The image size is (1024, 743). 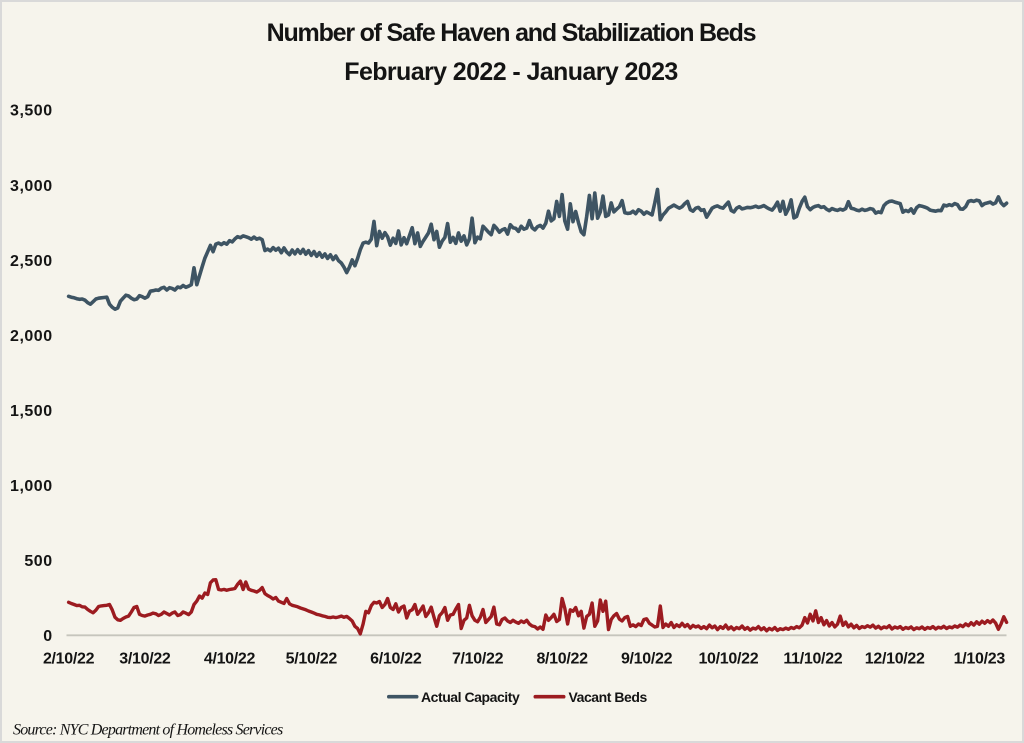 I want to click on svg-text: 3/10/22, so click(x=145, y=658).